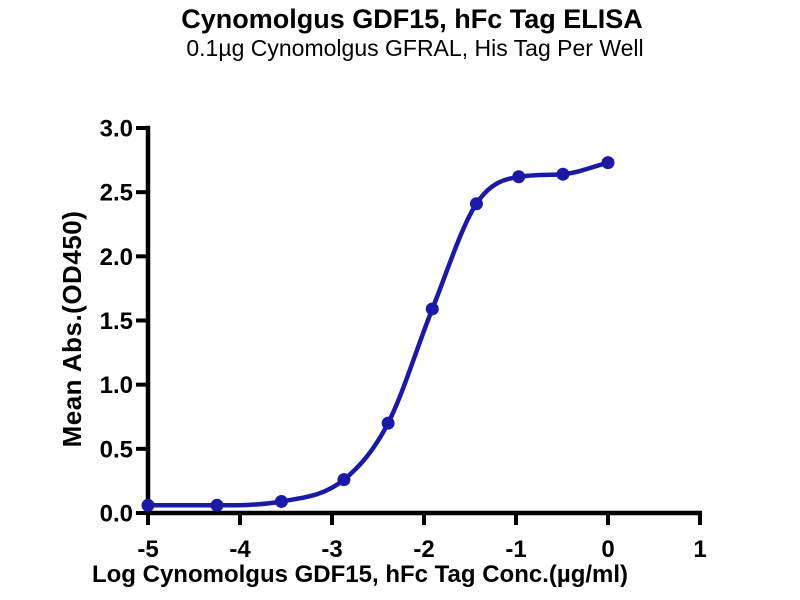 This screenshot has width=800, height=600. What do you see at coordinates (116, 193) in the screenshot?
I see `y-tick-label: 2.5` at bounding box center [116, 193].